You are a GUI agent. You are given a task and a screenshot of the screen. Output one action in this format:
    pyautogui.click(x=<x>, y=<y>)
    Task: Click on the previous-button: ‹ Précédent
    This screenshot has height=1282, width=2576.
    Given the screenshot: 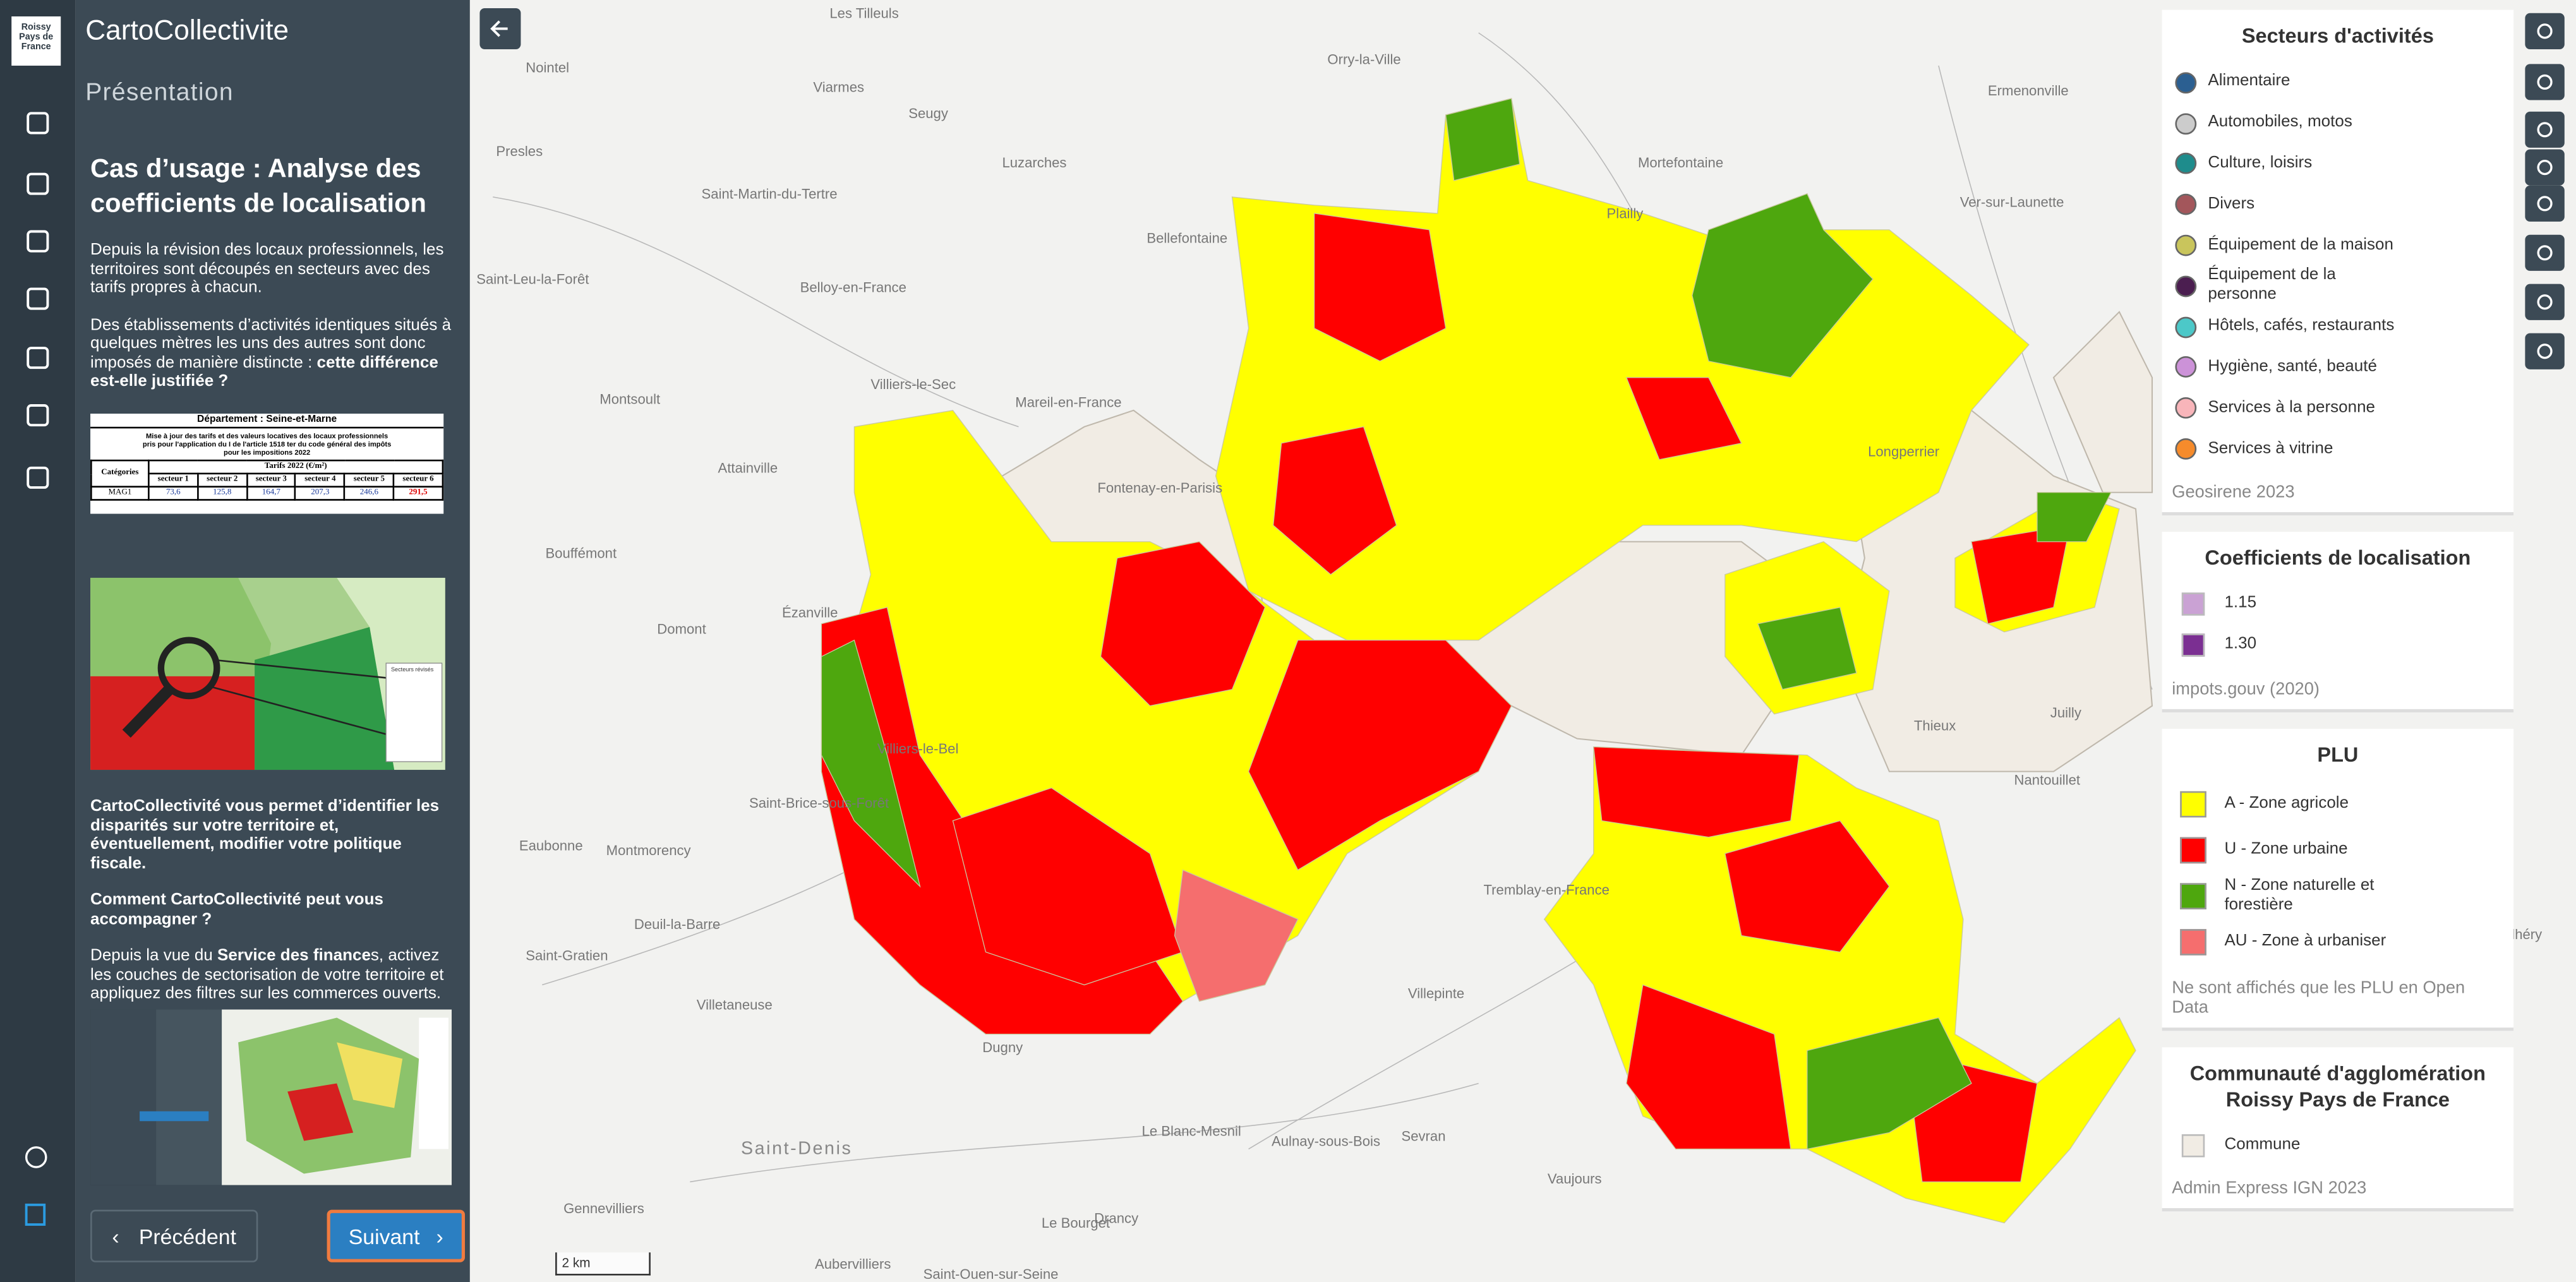 What is the action you would take?
    pyautogui.click(x=174, y=1235)
    